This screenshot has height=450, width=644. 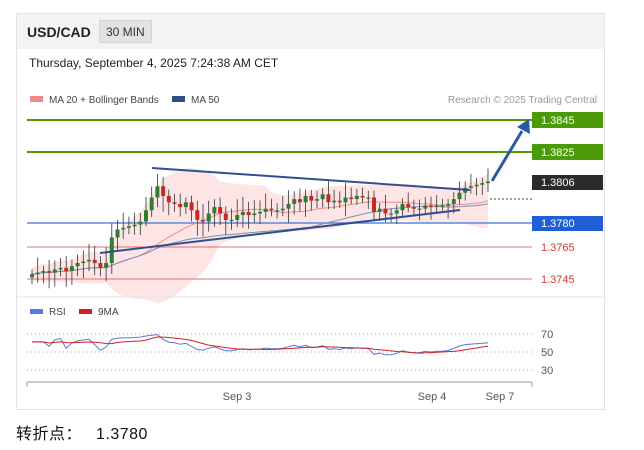 What do you see at coordinates (178, 99) in the screenshot?
I see `legend-swatch-ma50` at bounding box center [178, 99].